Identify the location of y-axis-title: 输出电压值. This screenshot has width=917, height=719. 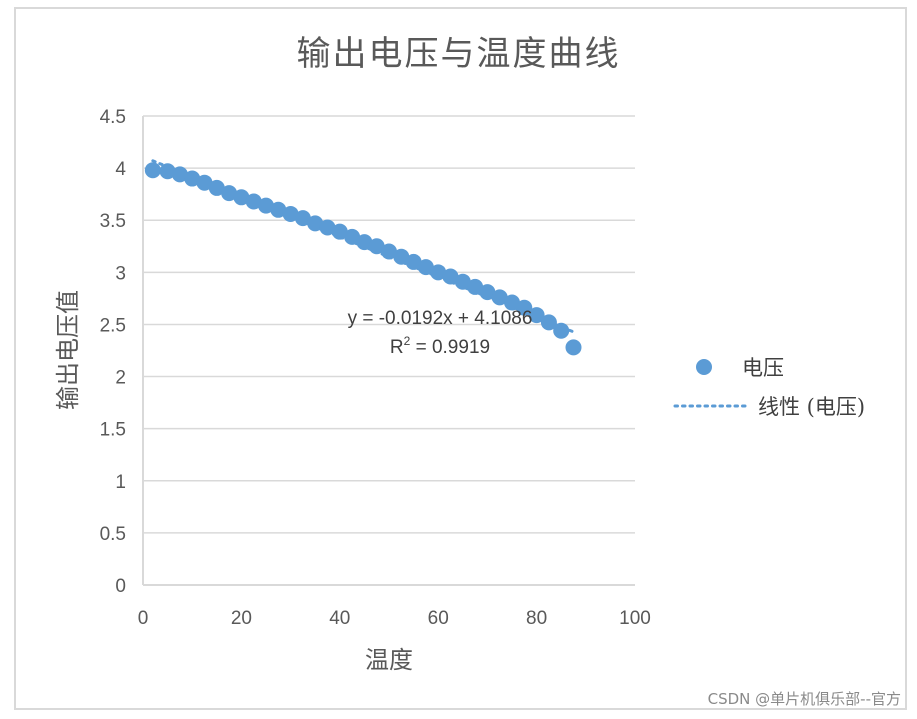
(68, 350).